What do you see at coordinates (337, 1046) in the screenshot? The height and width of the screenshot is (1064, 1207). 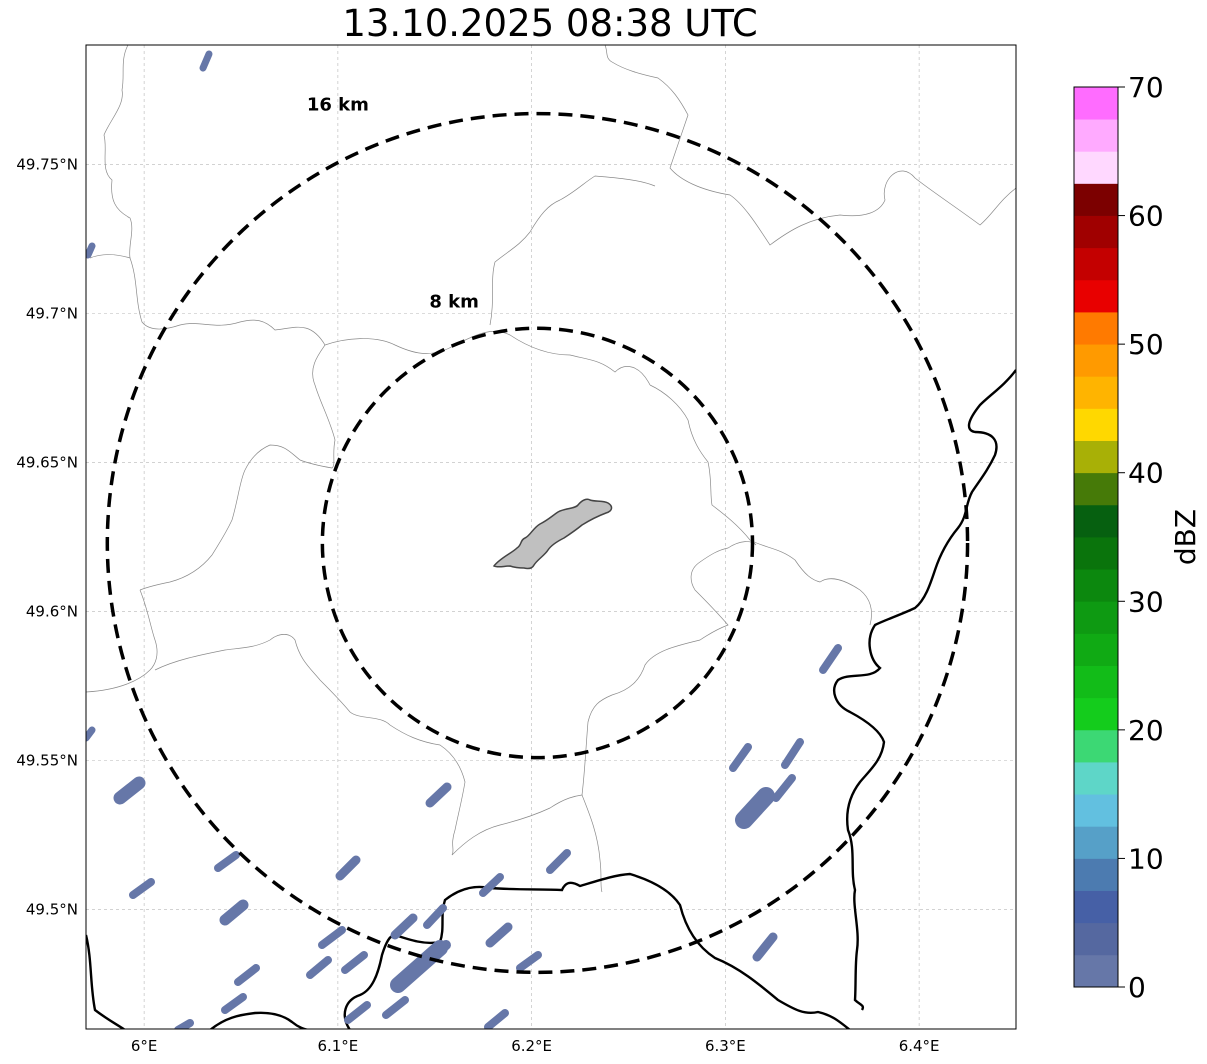 I see `lon-tick-label: 6.1°E` at bounding box center [337, 1046].